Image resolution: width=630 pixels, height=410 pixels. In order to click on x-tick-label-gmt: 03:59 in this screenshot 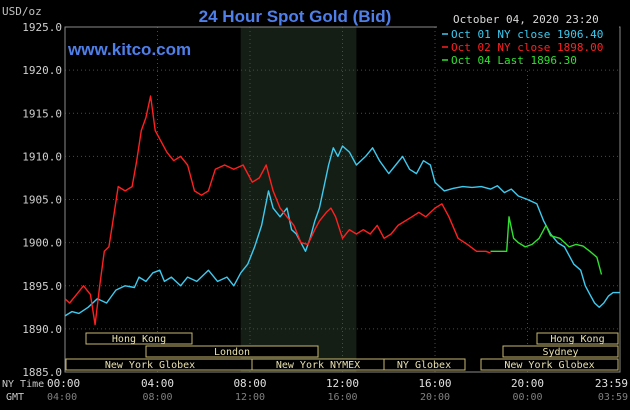, I will do `click(613, 397)`.